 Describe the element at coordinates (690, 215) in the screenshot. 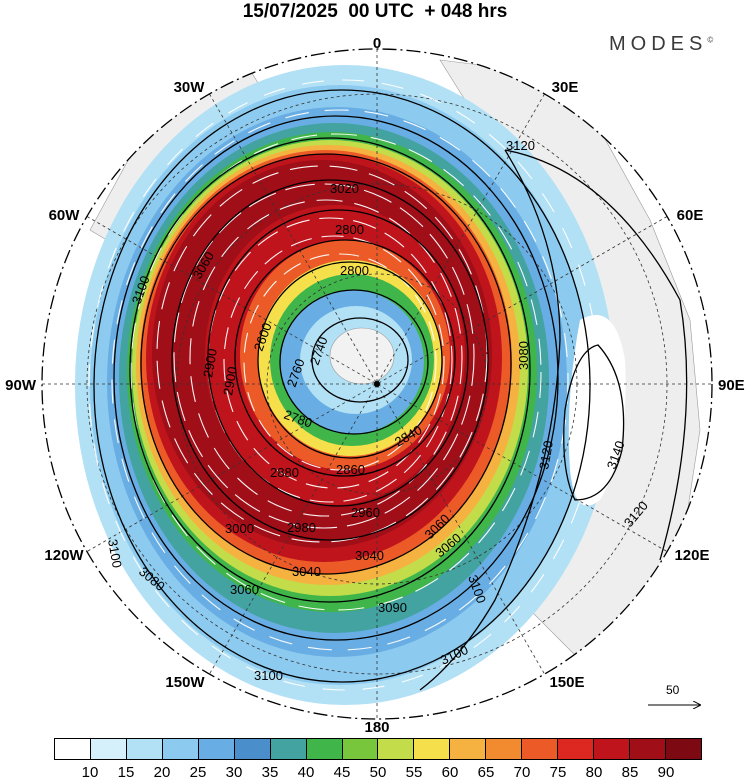

I see `lon-label-60e: 60E` at that location.